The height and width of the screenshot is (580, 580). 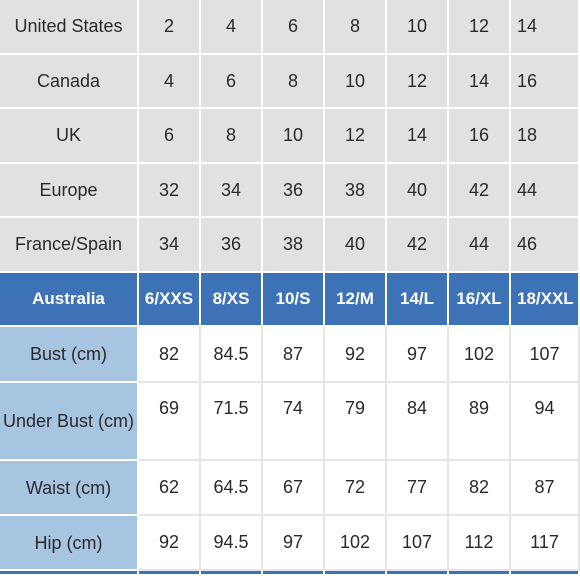 I want to click on cell-canada-2: 6, so click(x=232, y=82).